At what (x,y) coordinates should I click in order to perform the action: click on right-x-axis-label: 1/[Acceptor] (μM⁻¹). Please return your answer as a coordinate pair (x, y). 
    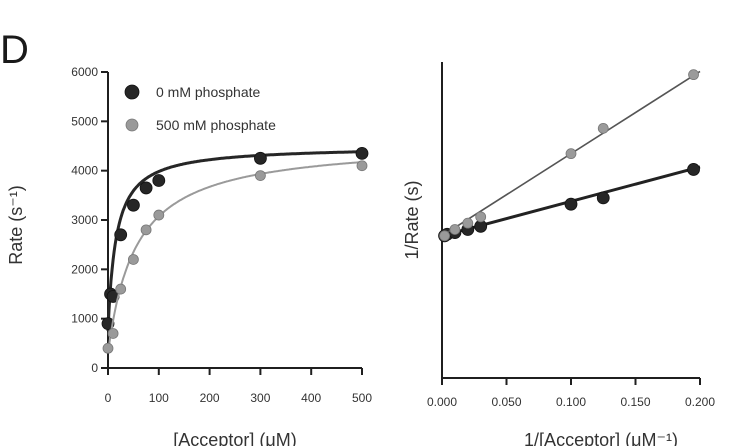
    Looking at the image, I should click on (601, 438).